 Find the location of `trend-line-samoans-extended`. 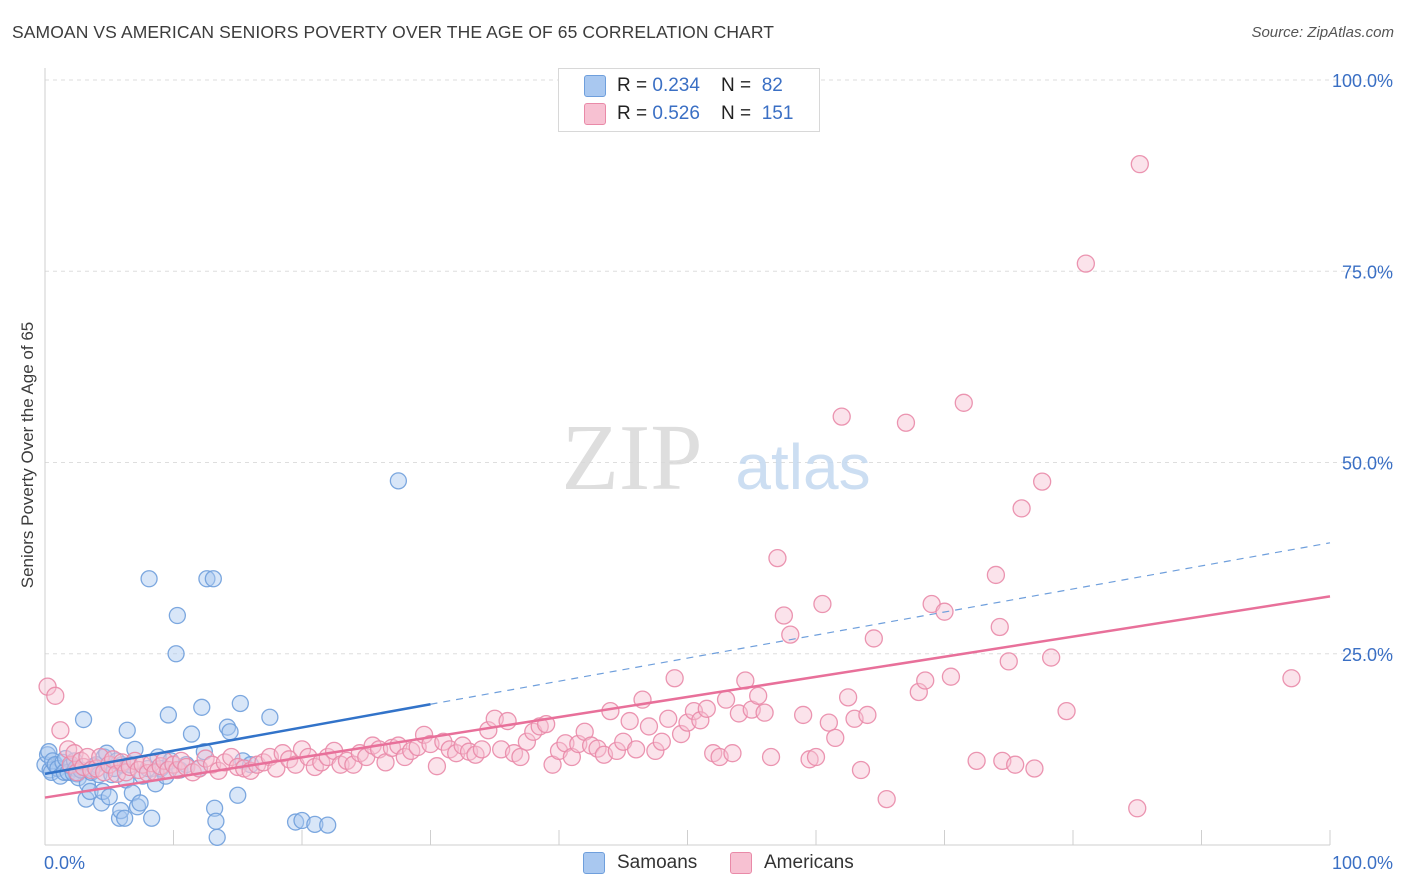

trend-line-samoans-extended is located at coordinates (880, 623).